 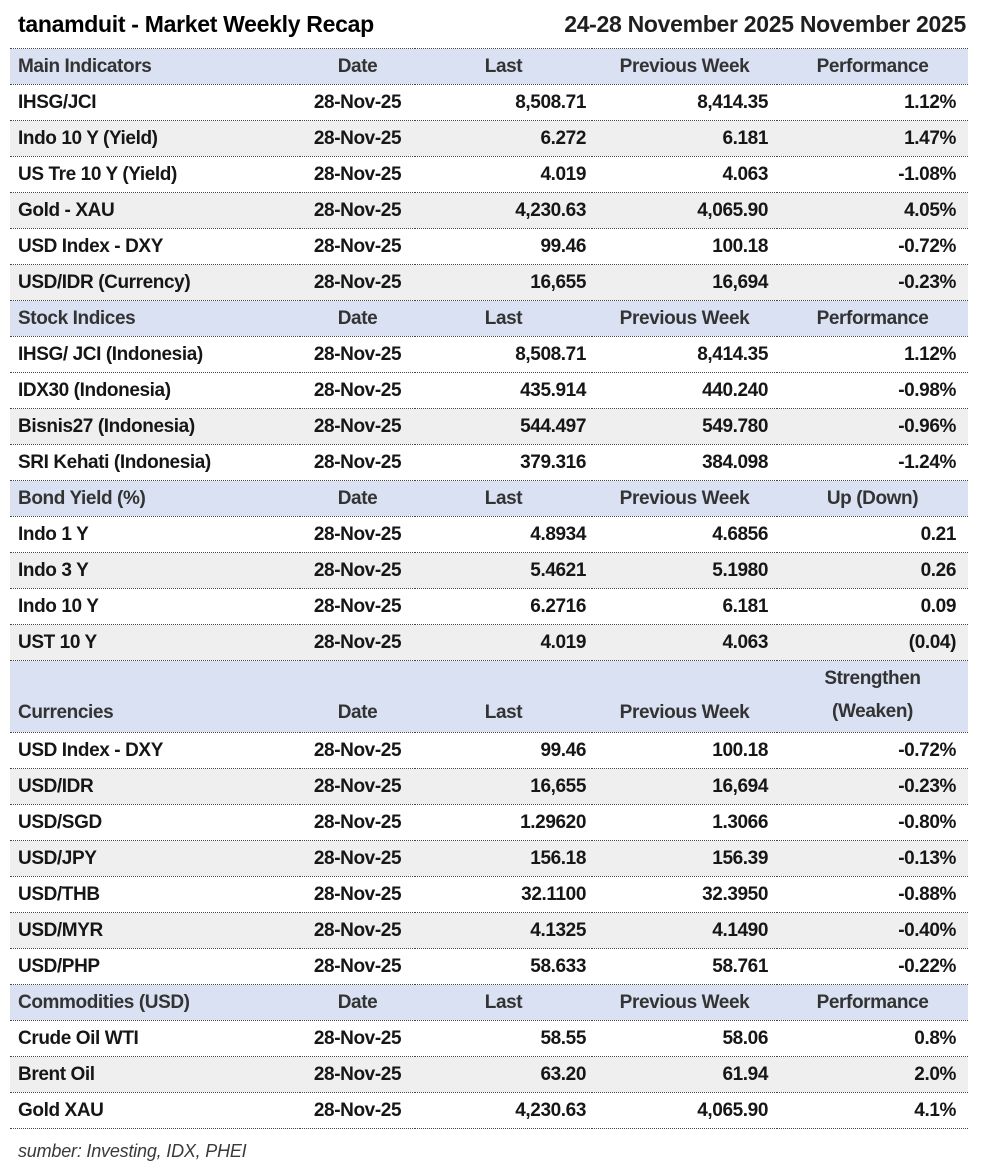 I want to click on cell-instrument: Indo 3 Y, so click(x=155, y=570).